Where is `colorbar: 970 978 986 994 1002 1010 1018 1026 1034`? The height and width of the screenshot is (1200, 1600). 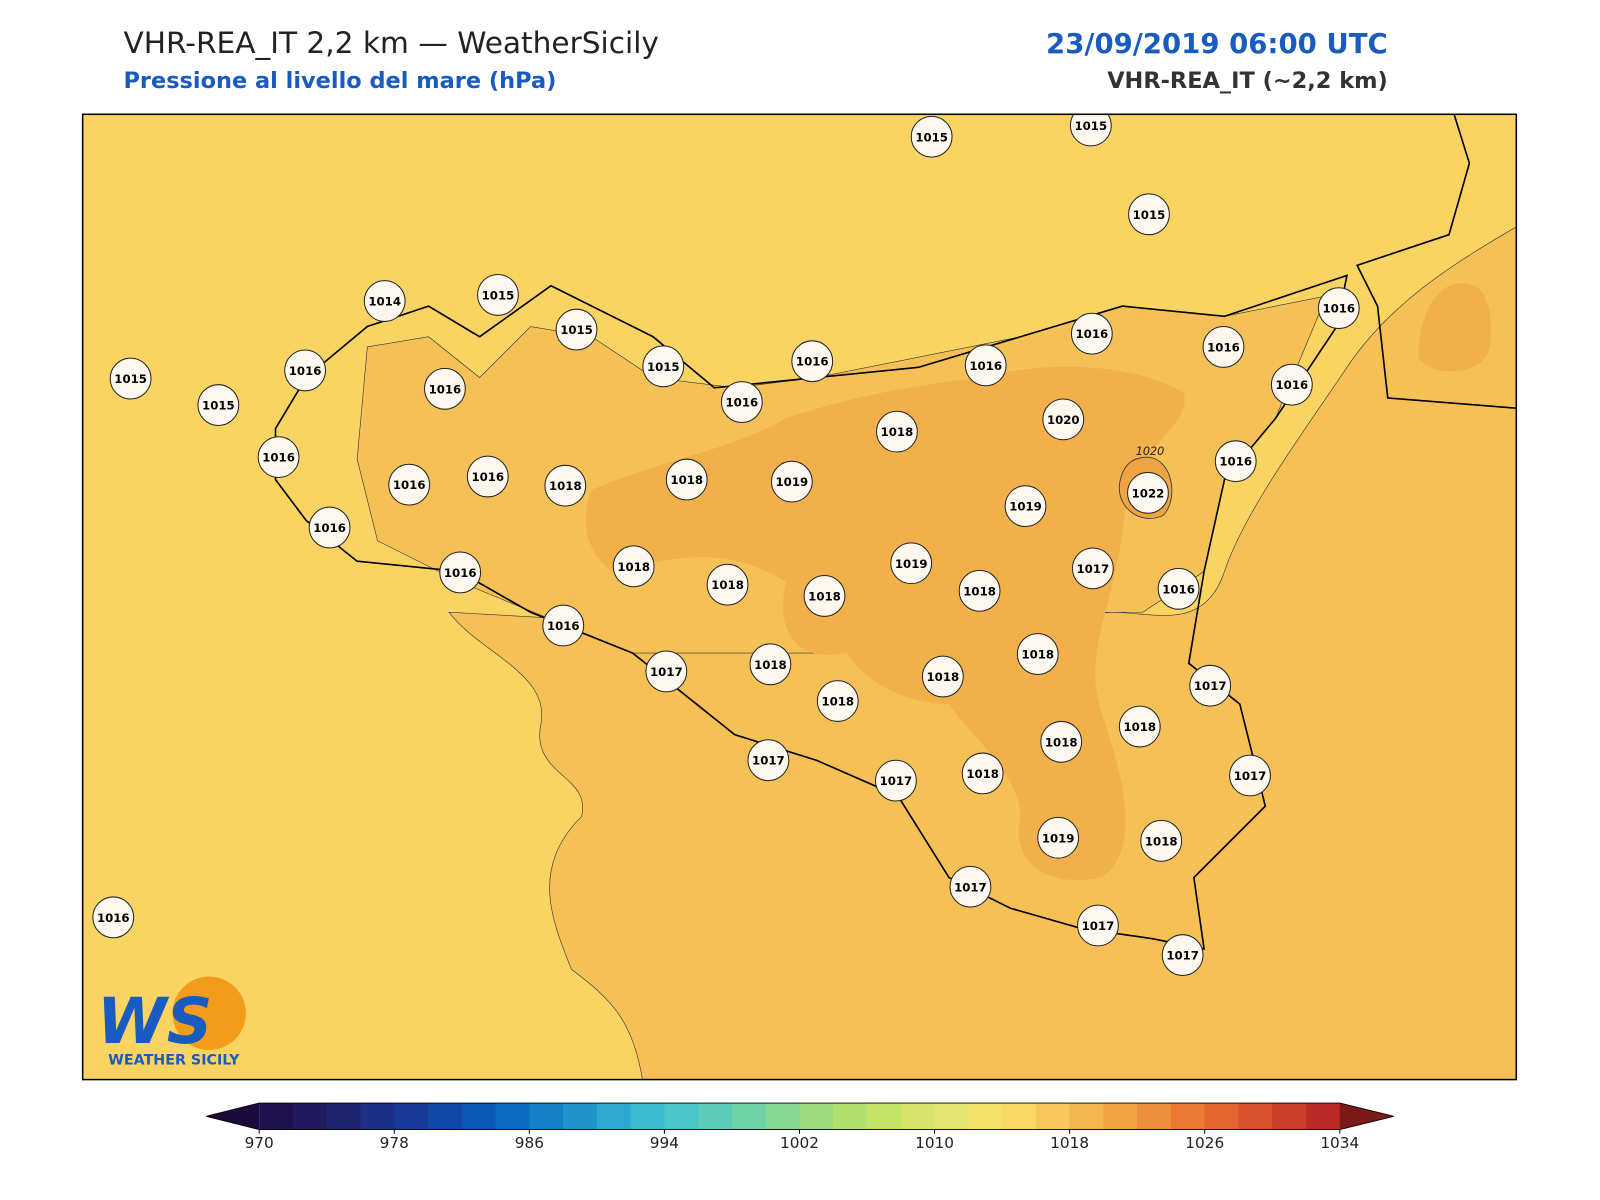
colorbar: 970 978 986 994 1002 1010 1018 1026 1034 is located at coordinates (800, 1127).